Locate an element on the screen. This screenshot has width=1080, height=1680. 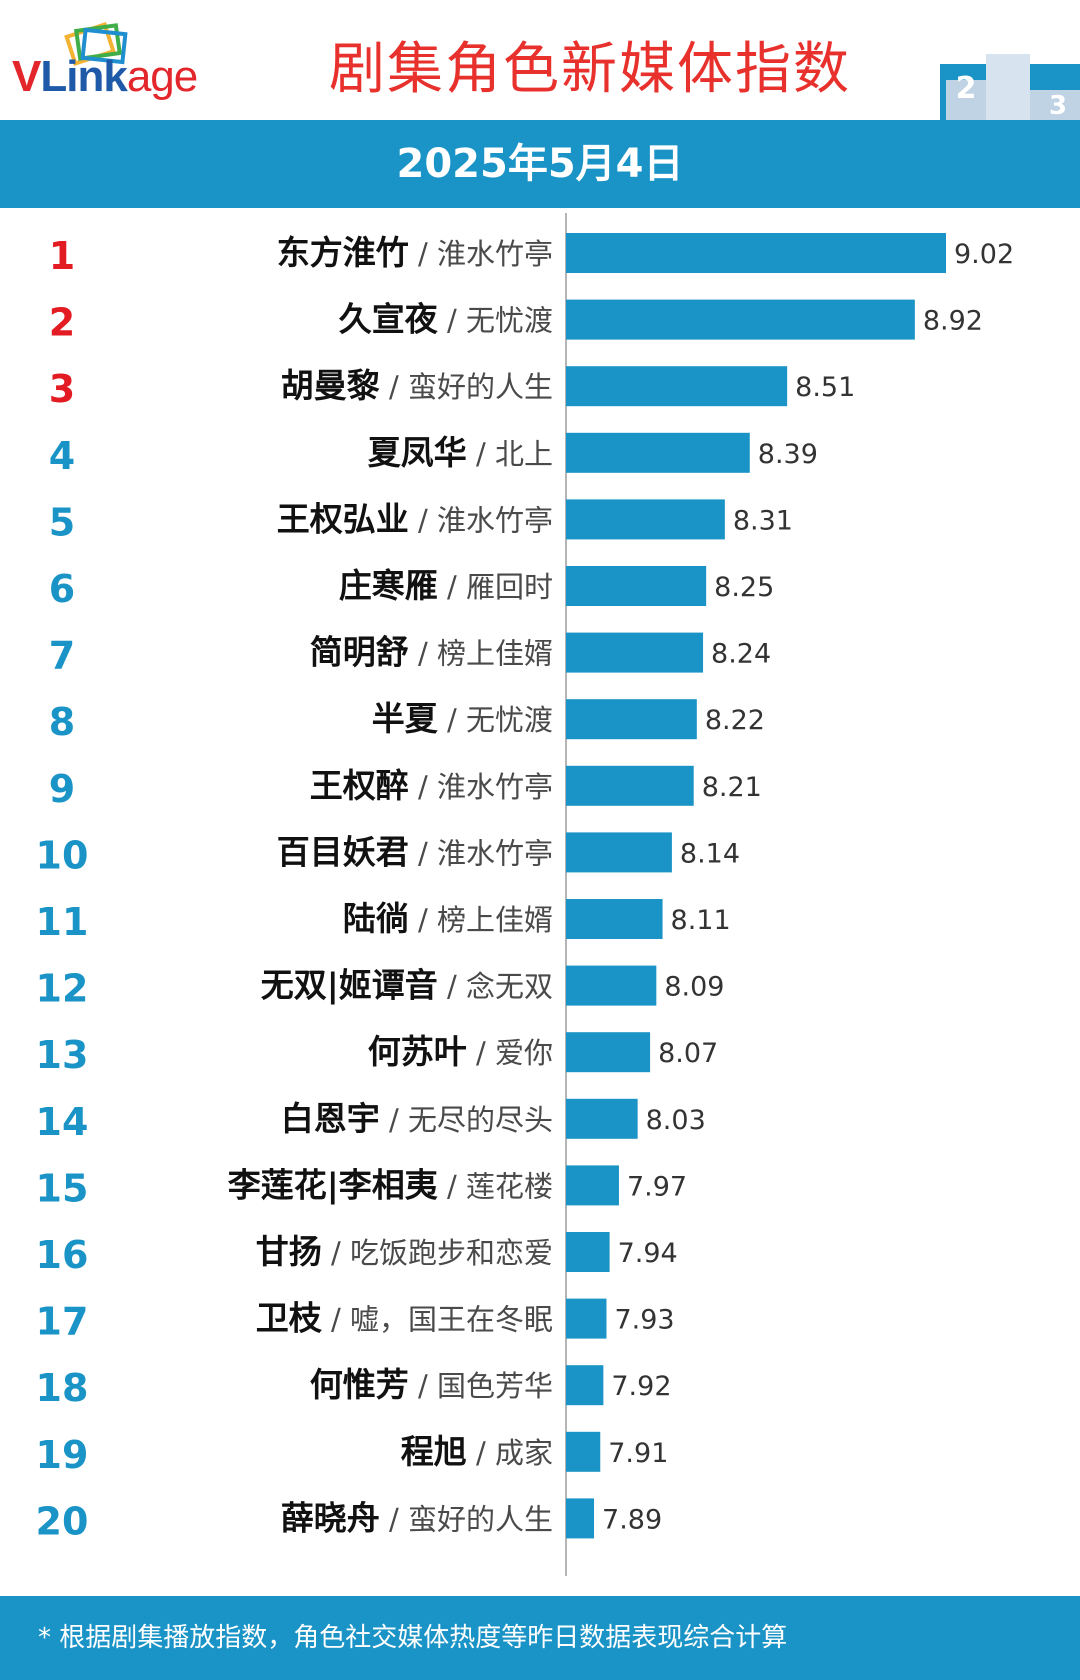
character-name: 东方淮竹 is located at coordinates (343, 252).